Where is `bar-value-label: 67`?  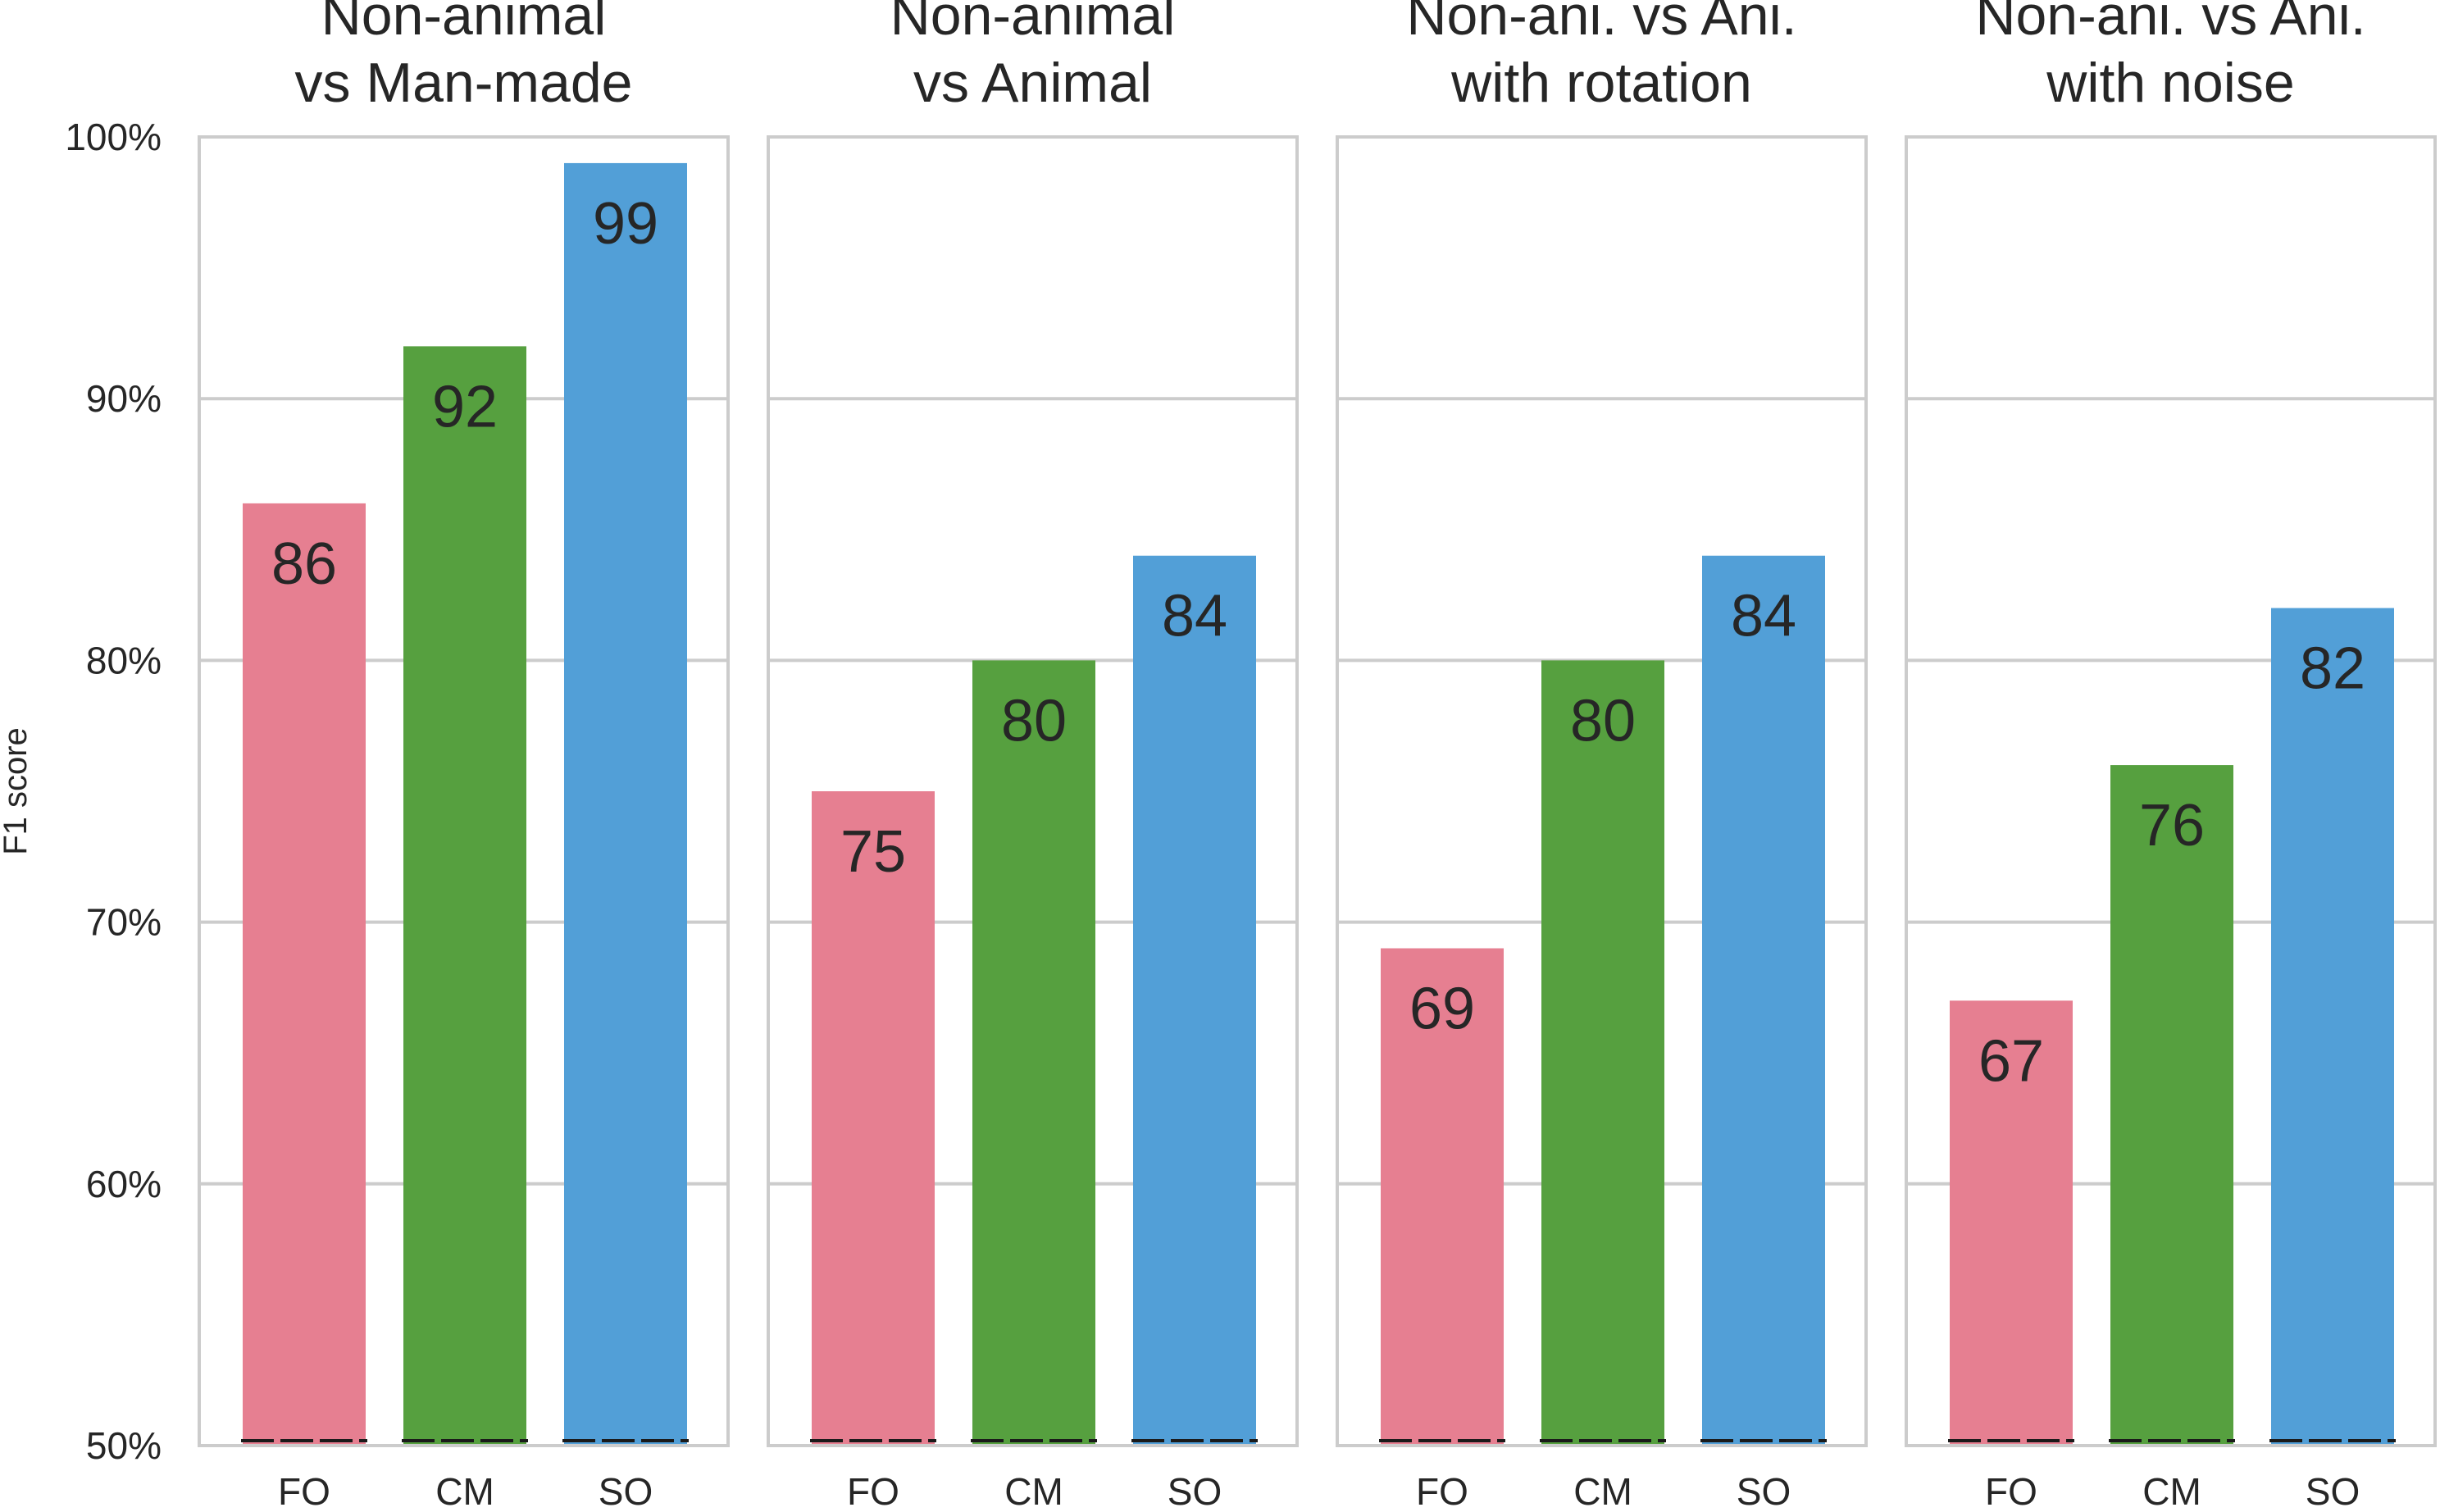 bar-value-label: 67 is located at coordinates (2011, 1061).